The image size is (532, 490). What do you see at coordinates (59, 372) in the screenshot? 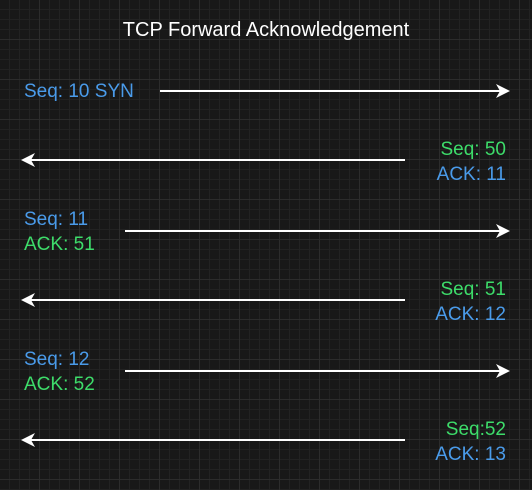
I see `message-label-5: Seq: 12 ACK: 52` at bounding box center [59, 372].